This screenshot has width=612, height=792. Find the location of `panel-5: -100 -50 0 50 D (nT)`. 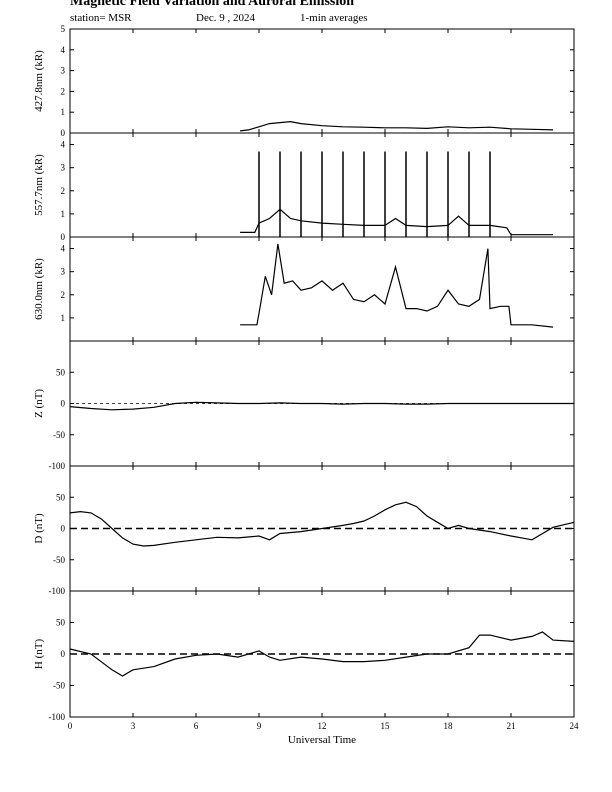

panel-5: -100 -50 0 50 D (nT) is located at coordinates (304, 530).